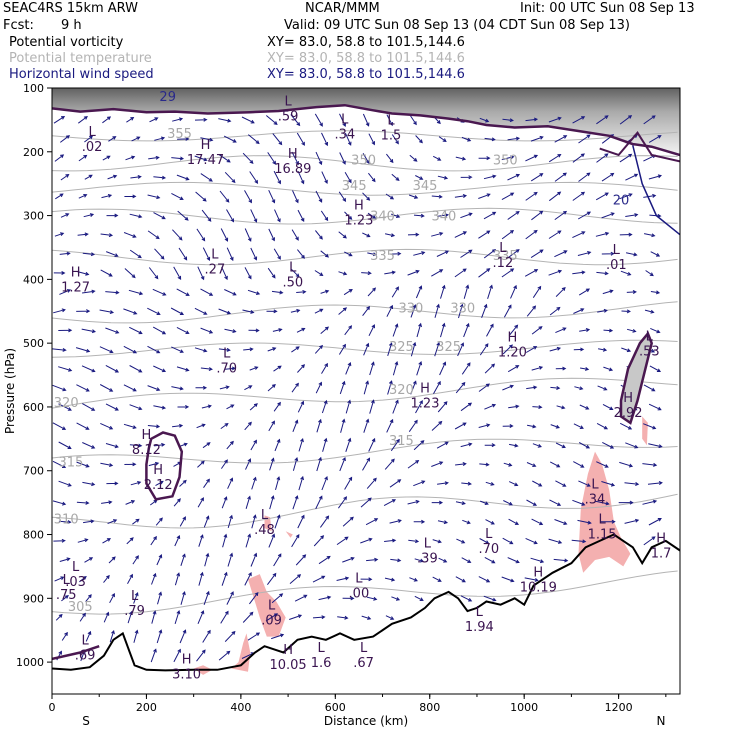 Image resolution: width=740 pixels, height=740 pixels. What do you see at coordinates (410, 309) in the screenshot?
I see `isentrope-label-9: 330` at bounding box center [410, 309].